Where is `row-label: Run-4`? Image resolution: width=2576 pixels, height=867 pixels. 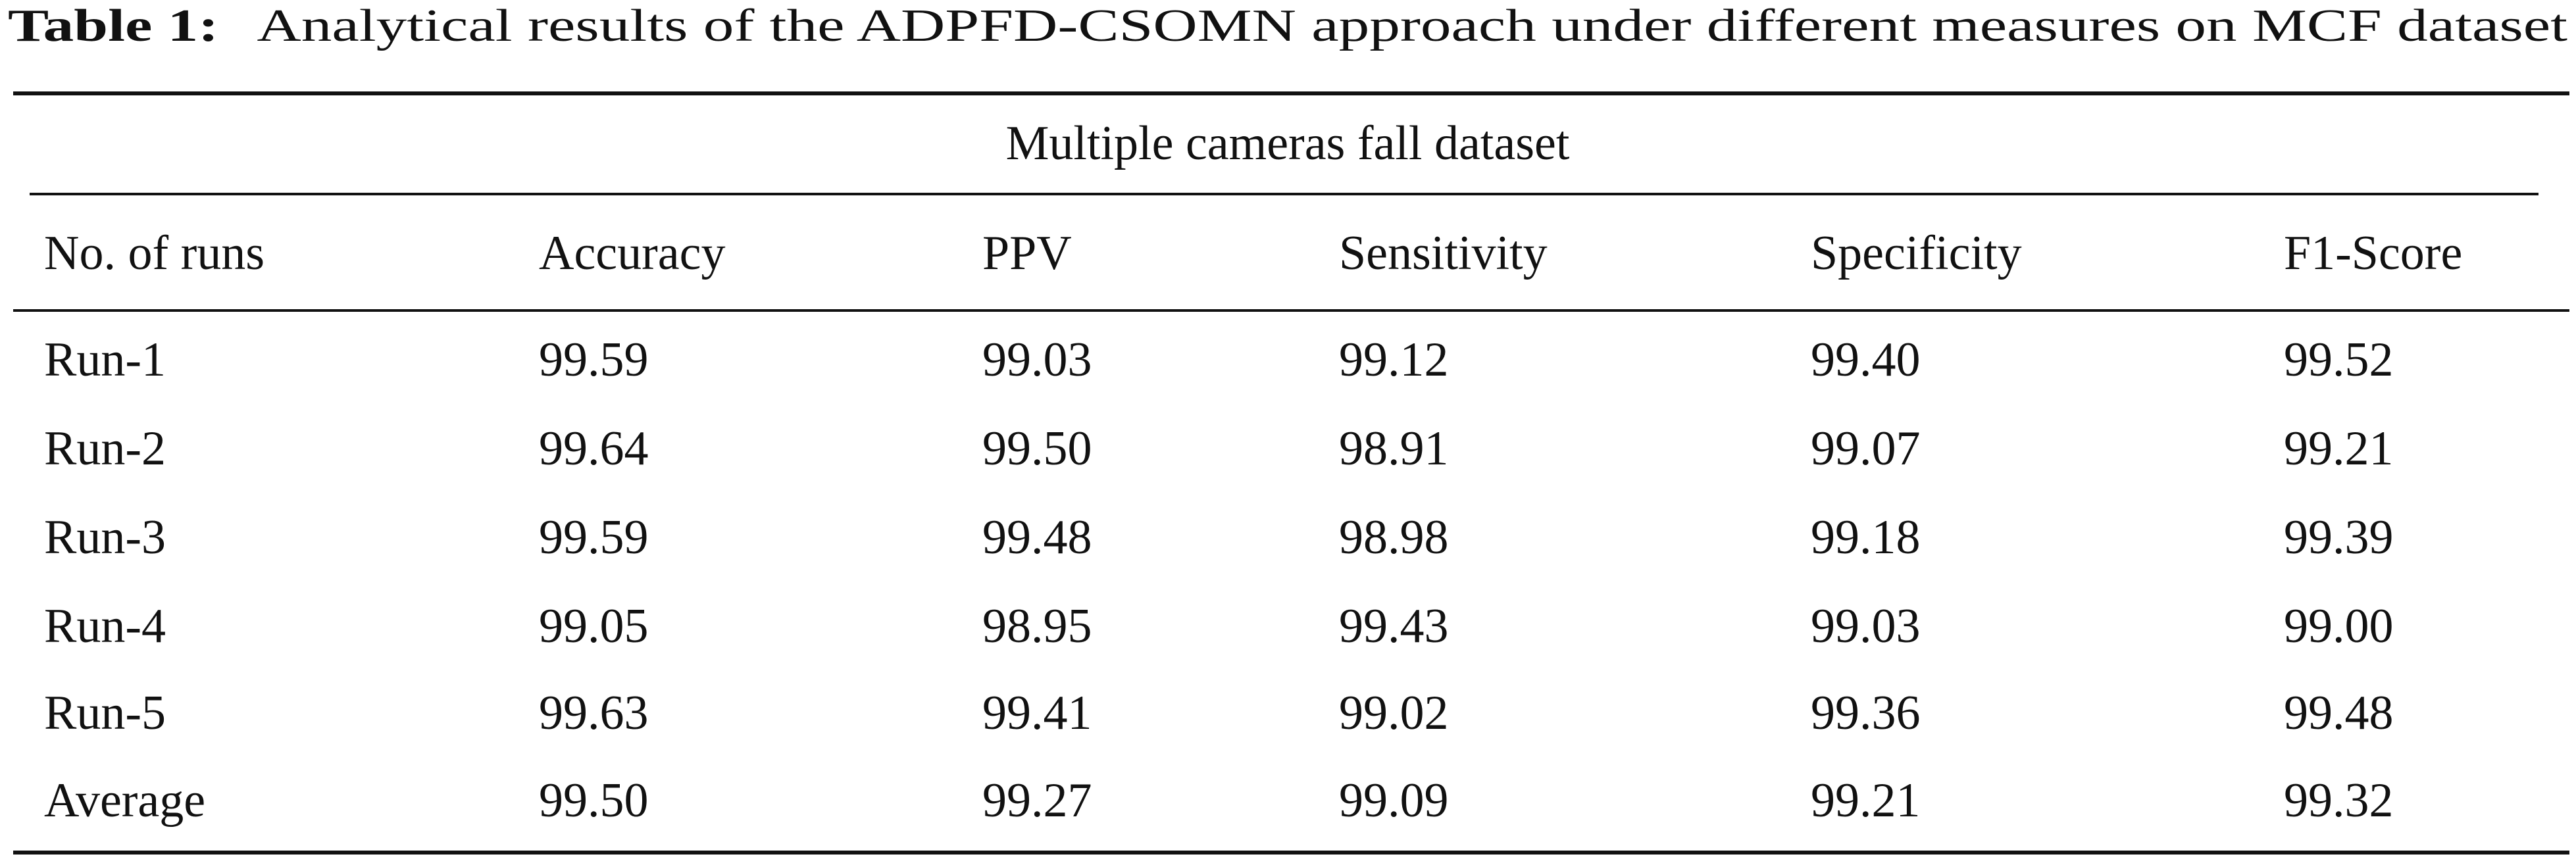 row-label: Run-4 is located at coordinates (105, 626).